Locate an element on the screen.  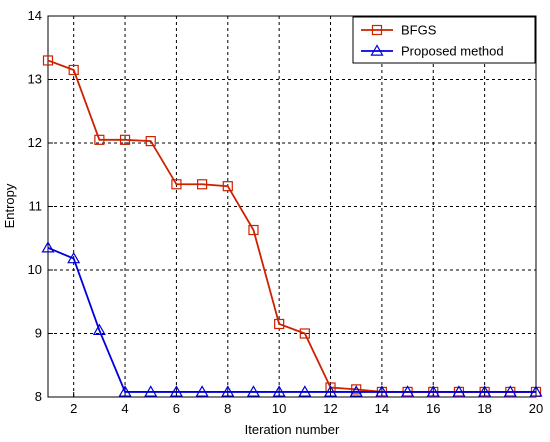
legend-marker-proposed-method is located at coordinates (377, 50).